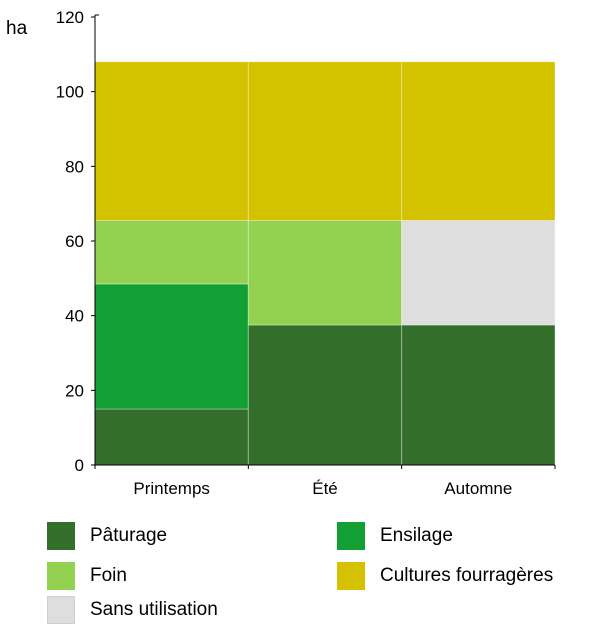 Image resolution: width=602 pixels, height=624 pixels. I want to click on y-tick-label: 80, so click(74, 166).